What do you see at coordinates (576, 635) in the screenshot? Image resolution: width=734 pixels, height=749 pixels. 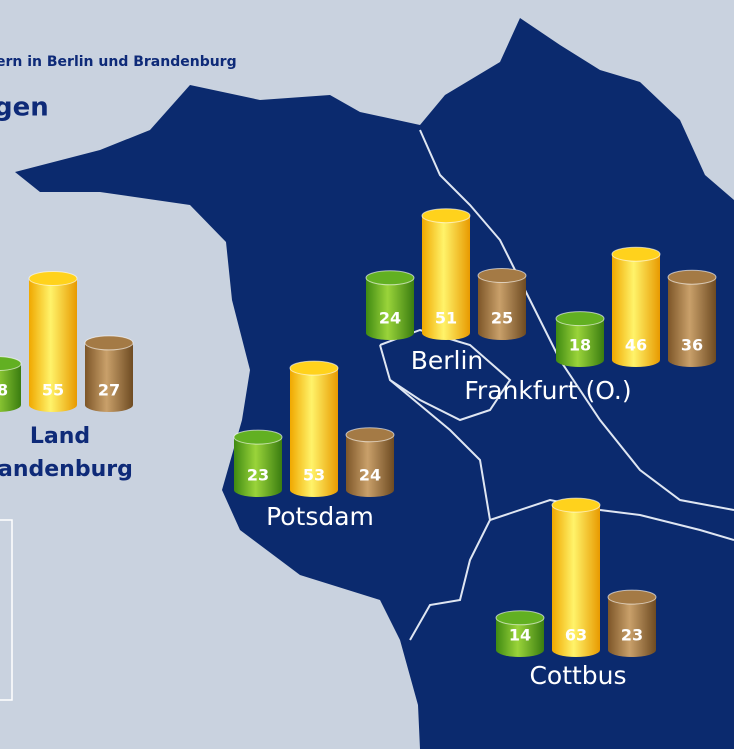 I see `value-label: 63` at bounding box center [576, 635].